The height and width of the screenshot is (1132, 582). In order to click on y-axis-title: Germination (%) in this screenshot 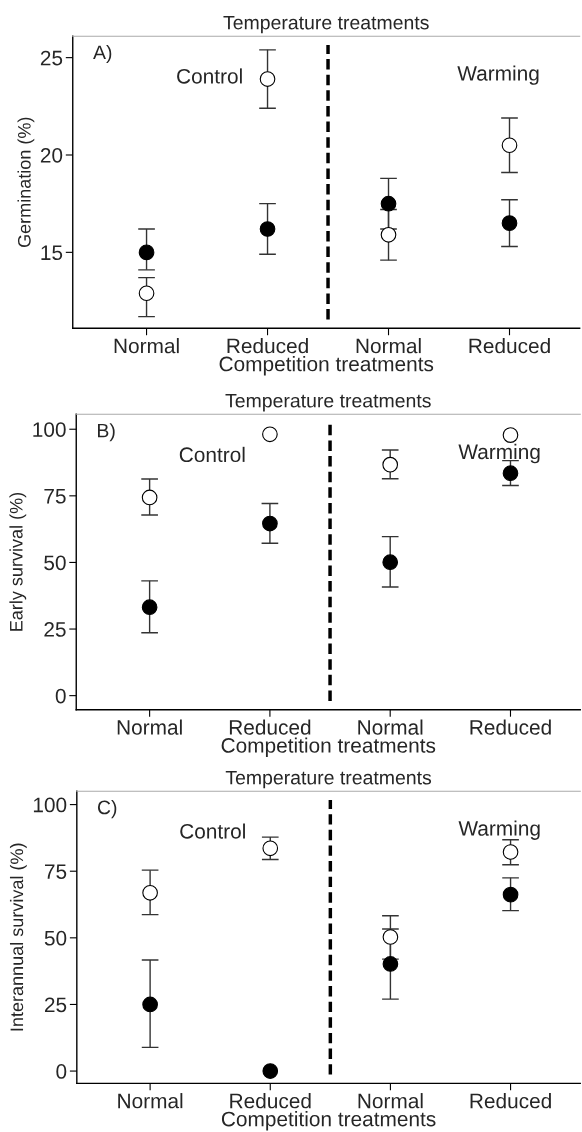, I will do `click(26, 182)`.